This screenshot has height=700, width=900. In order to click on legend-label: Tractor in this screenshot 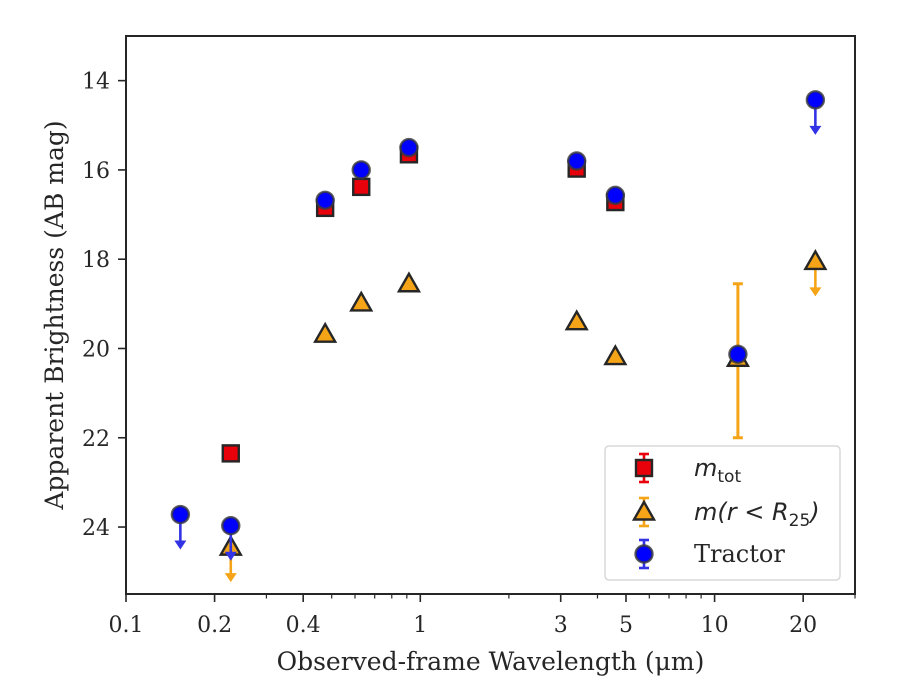, I will do `click(739, 554)`.